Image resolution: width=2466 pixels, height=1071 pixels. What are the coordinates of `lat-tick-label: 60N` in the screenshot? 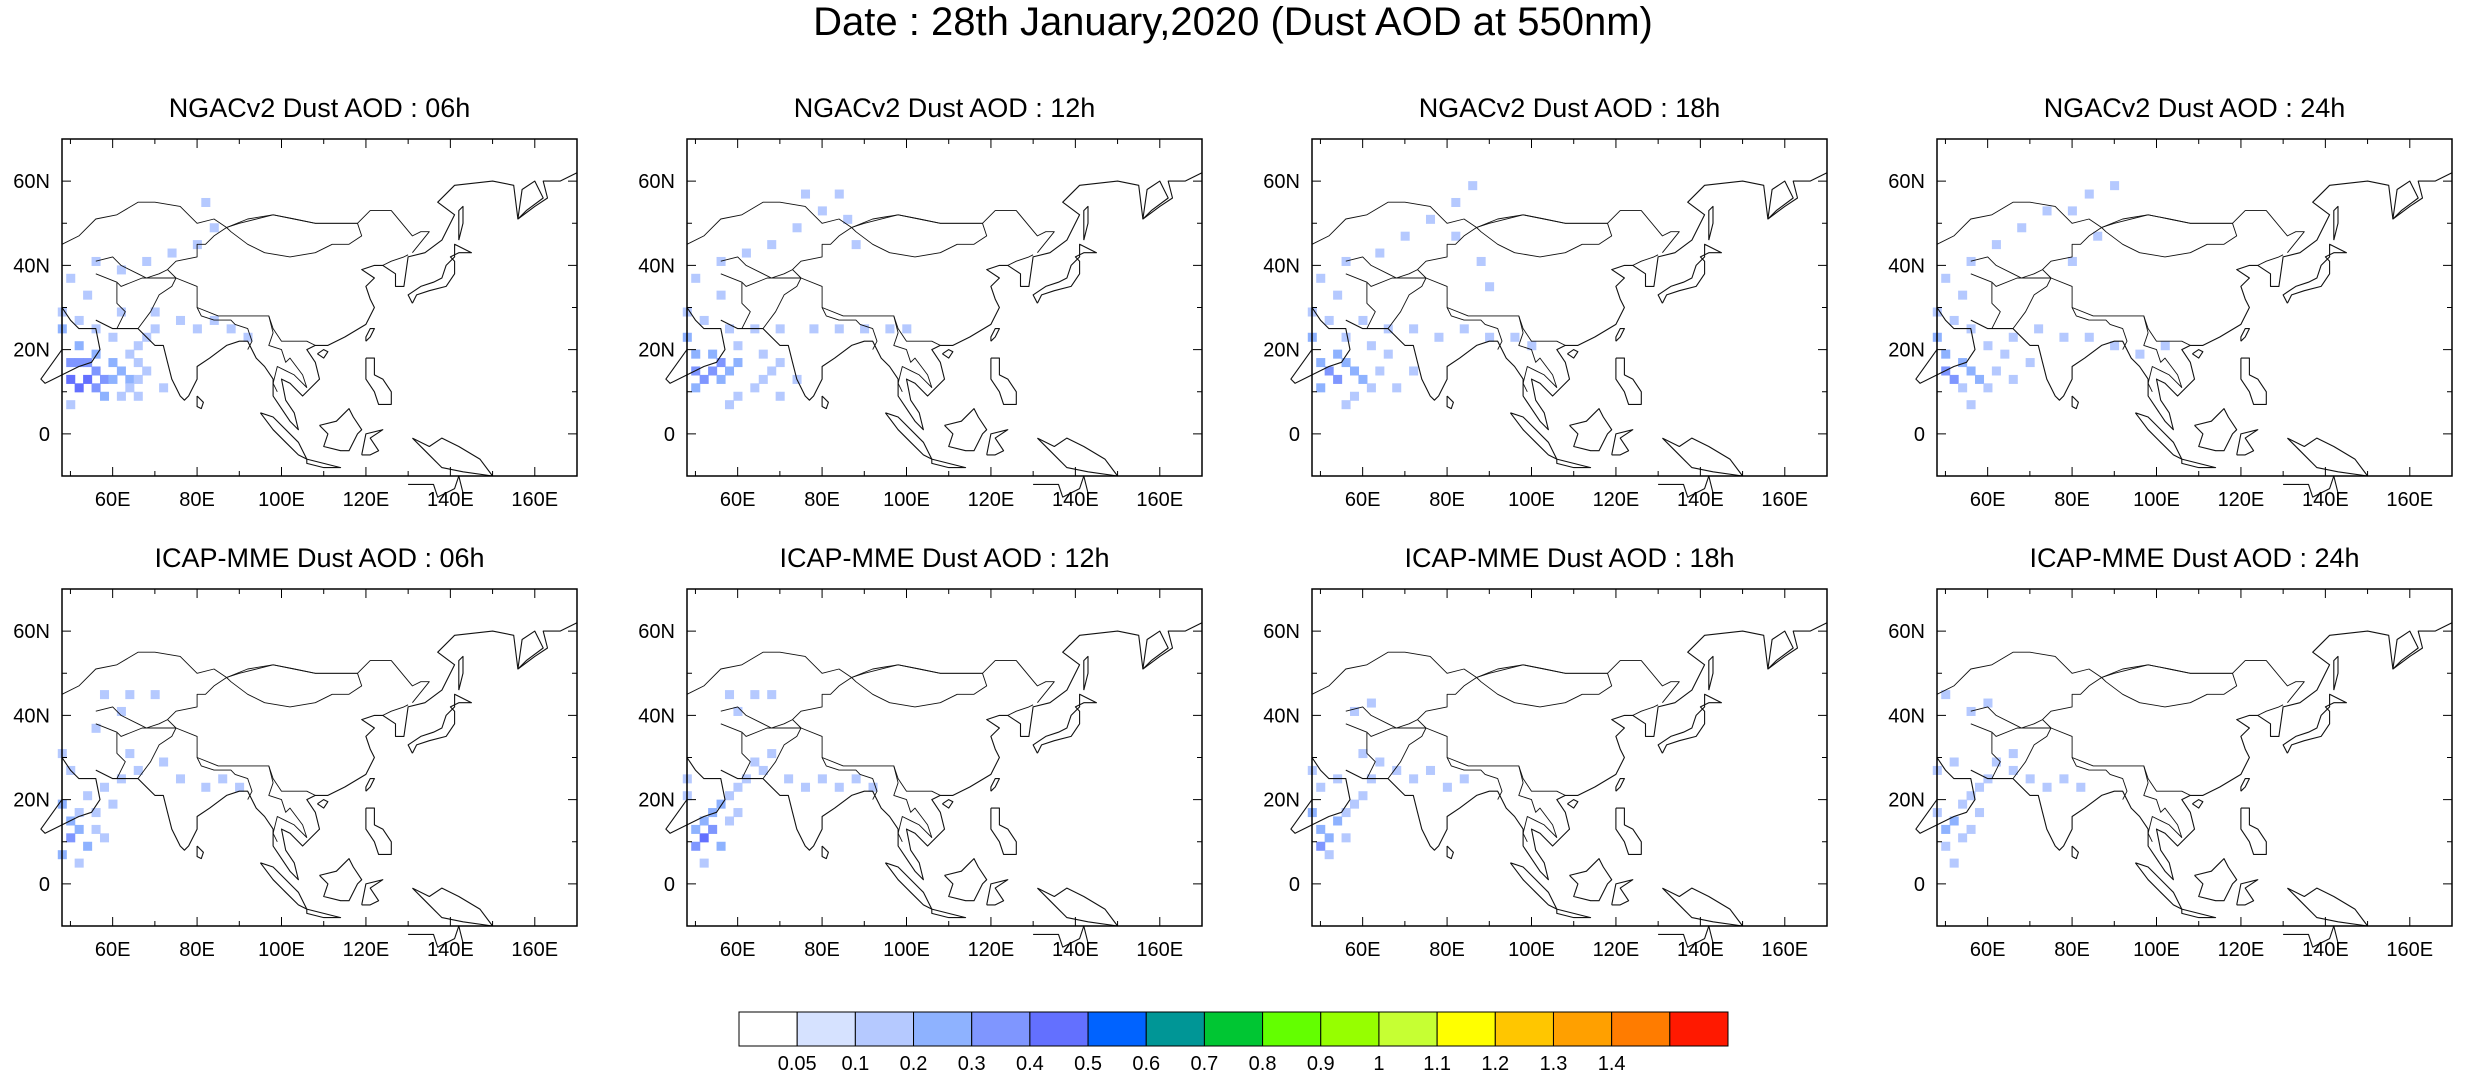 It's located at (1906, 182).